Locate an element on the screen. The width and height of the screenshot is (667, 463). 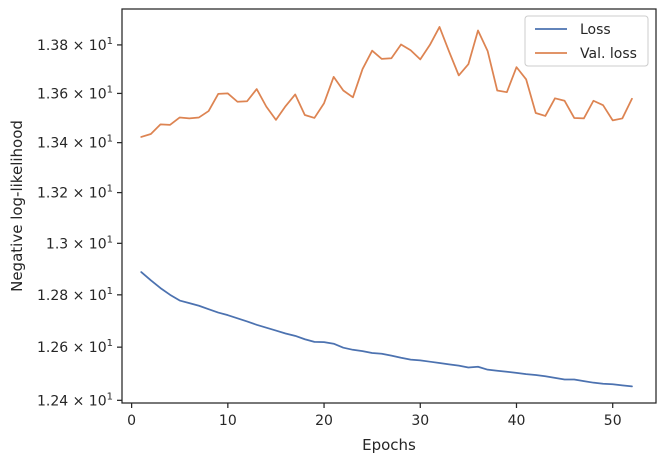
y-tick-label: 1.36 × 10¹ is located at coordinates (75, 93).